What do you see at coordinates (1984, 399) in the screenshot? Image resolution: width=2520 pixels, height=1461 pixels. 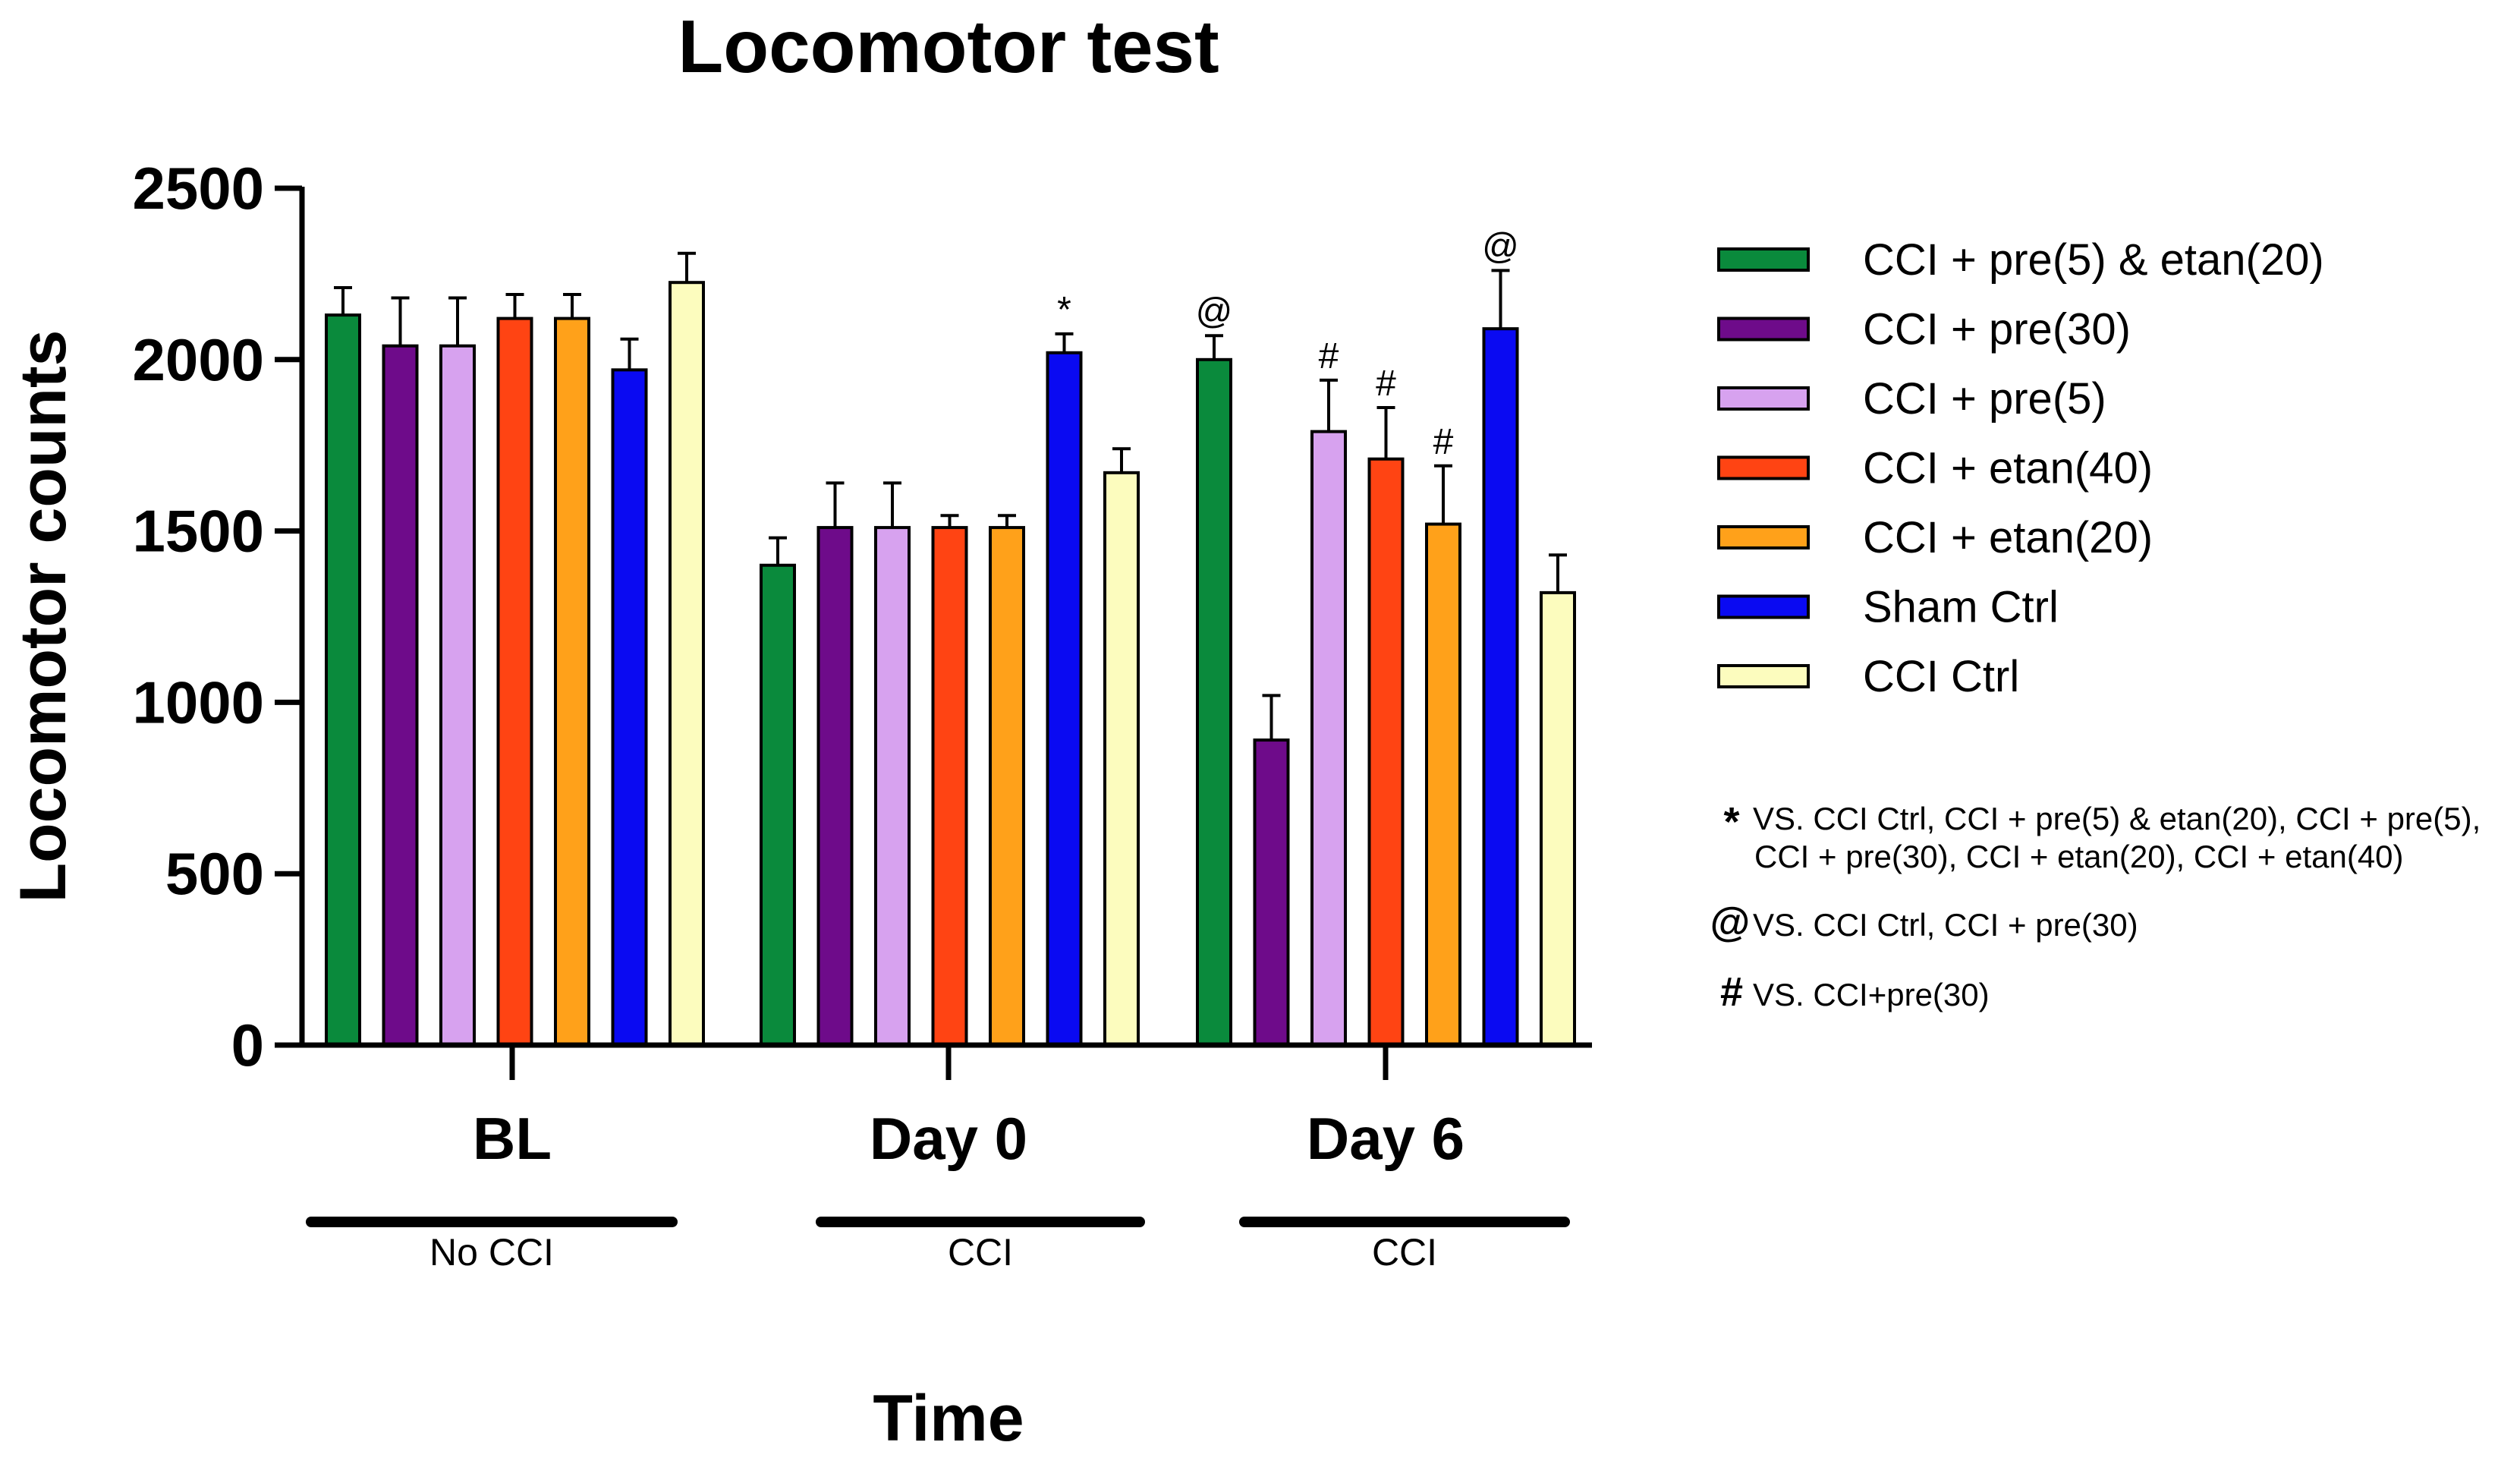 I see `legend-item-label: CCI + pre(5)` at bounding box center [1984, 399].